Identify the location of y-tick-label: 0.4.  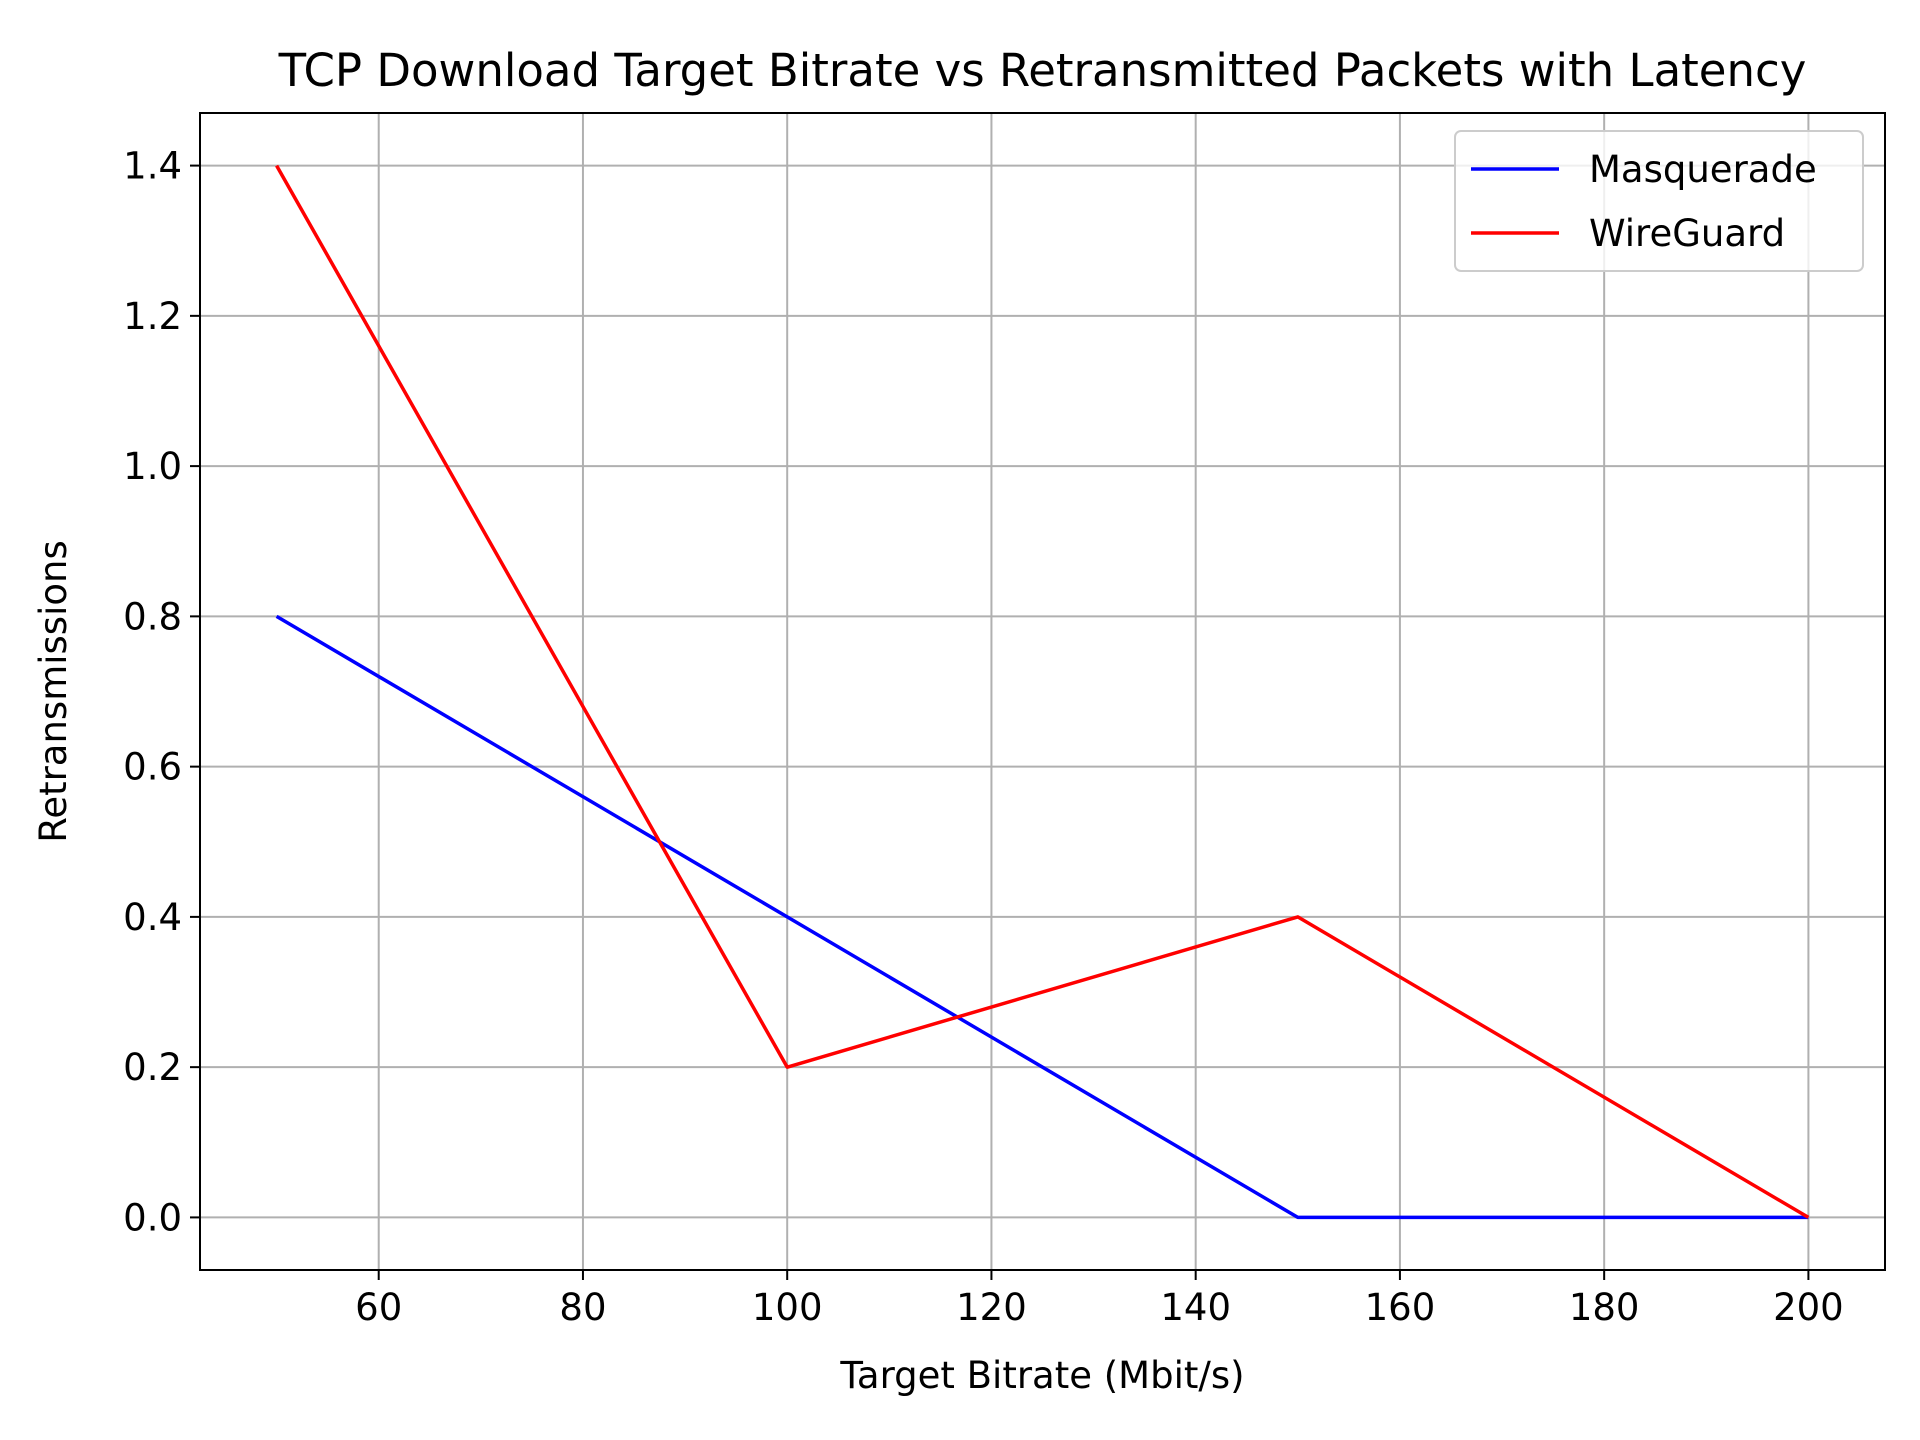
(152, 917).